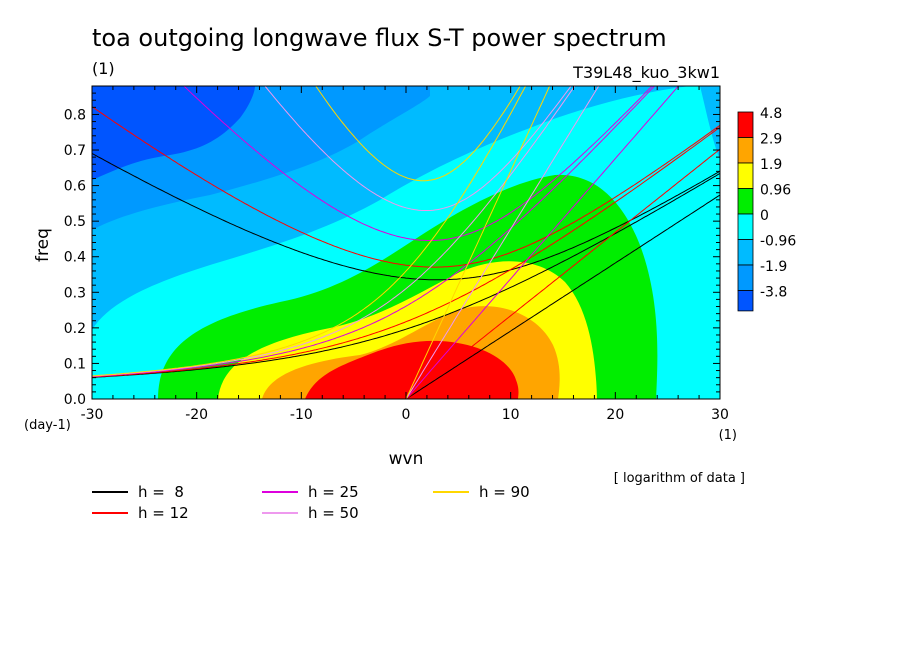 The image size is (904, 654). Describe the element at coordinates (163, 513) in the screenshot. I see `legend-label: h = 12` at that location.